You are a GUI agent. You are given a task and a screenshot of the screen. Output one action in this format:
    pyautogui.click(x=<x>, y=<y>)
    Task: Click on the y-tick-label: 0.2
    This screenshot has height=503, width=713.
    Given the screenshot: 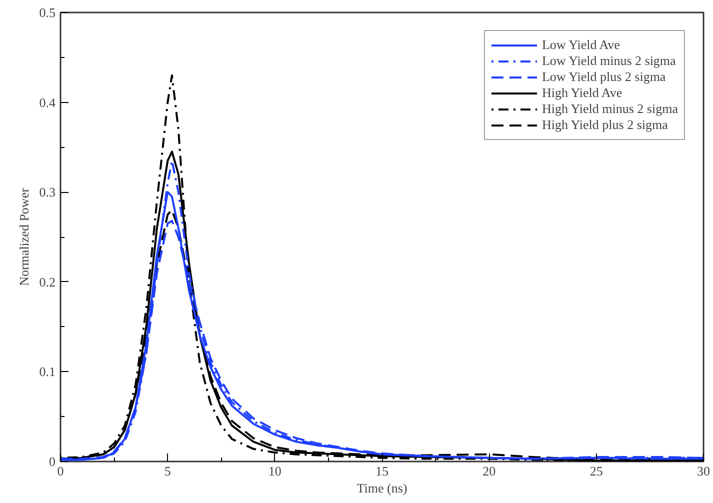 What is the action you would take?
    pyautogui.click(x=47, y=282)
    